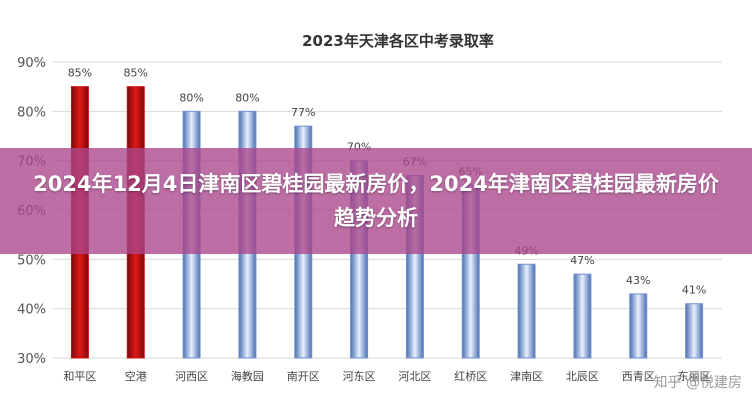 This screenshot has height=400, width=752. I want to click on data-label: 43%, so click(638, 280).